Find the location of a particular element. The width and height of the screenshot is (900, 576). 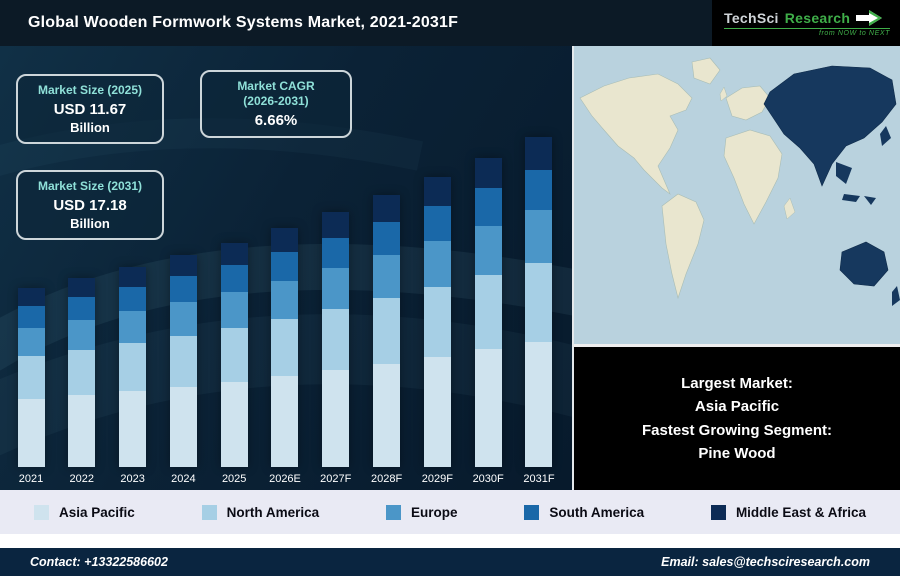

stacked-bar-2023 is located at coordinates (133, 366).